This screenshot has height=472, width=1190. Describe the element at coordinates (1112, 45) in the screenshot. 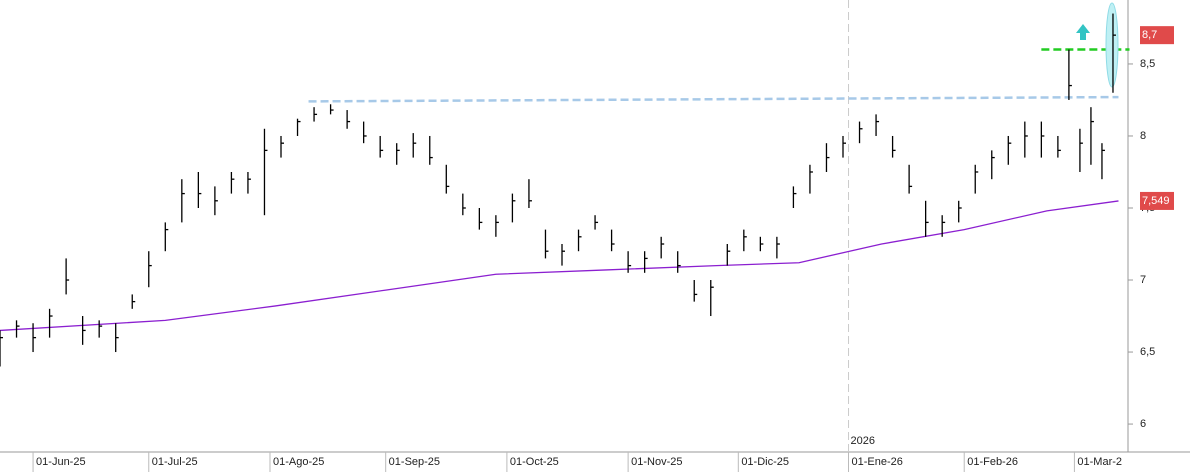

I see `breakout-highlight` at that location.